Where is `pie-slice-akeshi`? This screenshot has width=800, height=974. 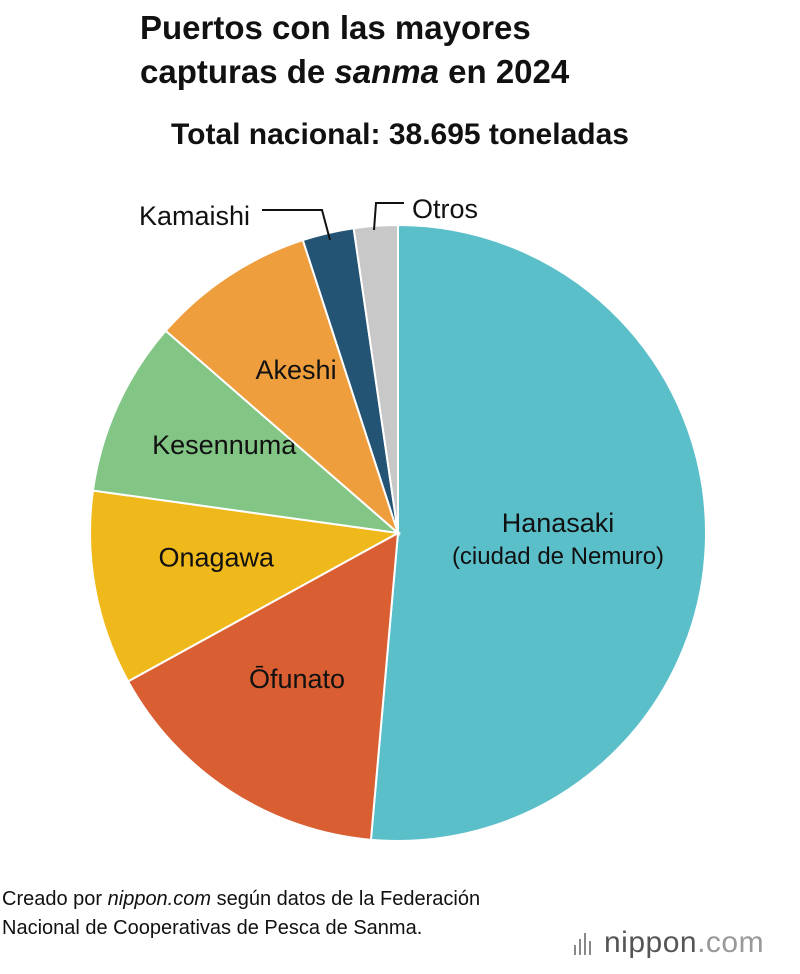 pie-slice-akeshi is located at coordinates (282, 387).